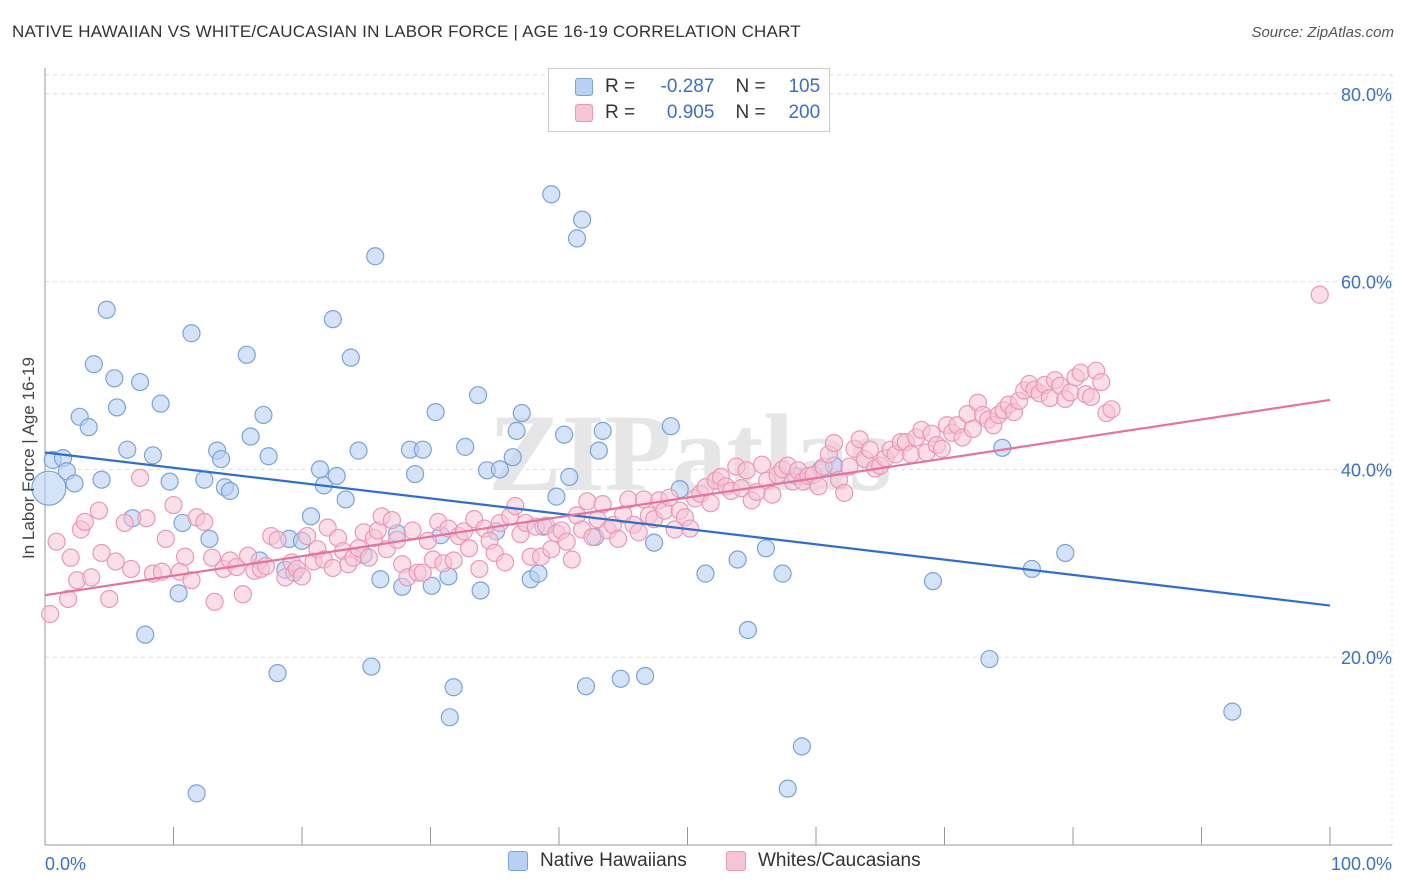  What do you see at coordinates (804, 86) in the screenshot?
I see `legend-n-value: 105` at bounding box center [804, 86].